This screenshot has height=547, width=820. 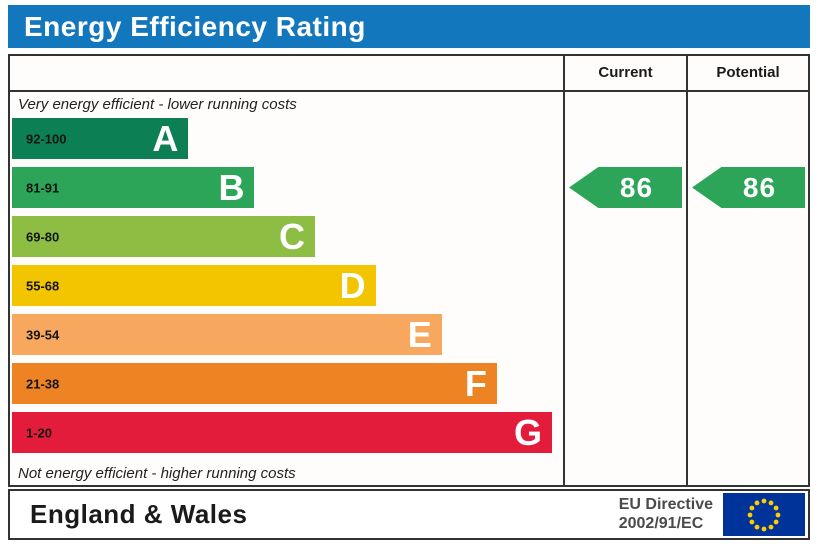 I want to click on band-range-label: 81-91, so click(x=43, y=187).